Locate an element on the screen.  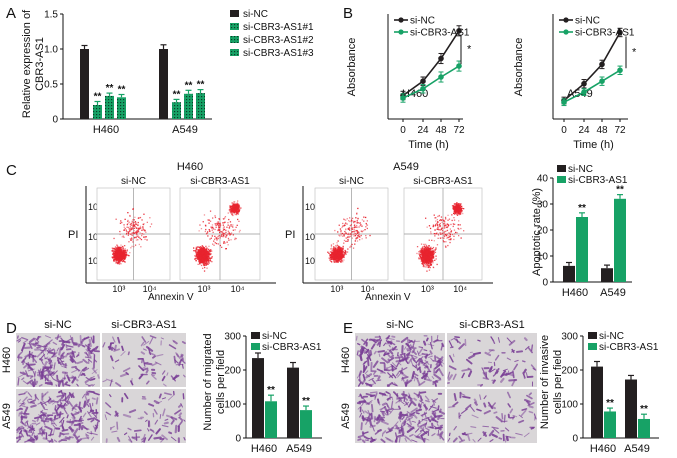
chart-b-h460-series-line is located at coordinates (431, 82).